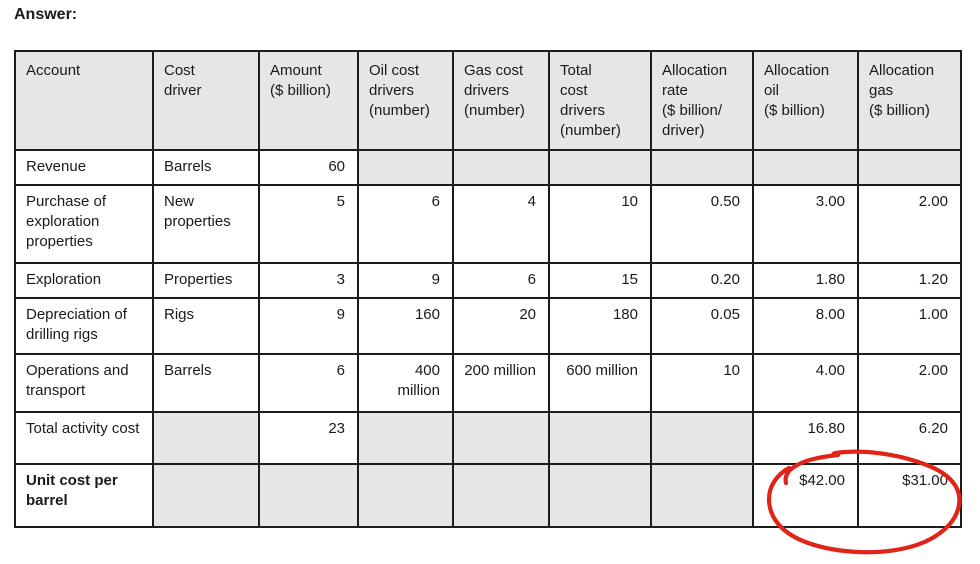 Image resolution: width=980 pixels, height=564 pixels. I want to click on table-cell: New properties, so click(206, 224).